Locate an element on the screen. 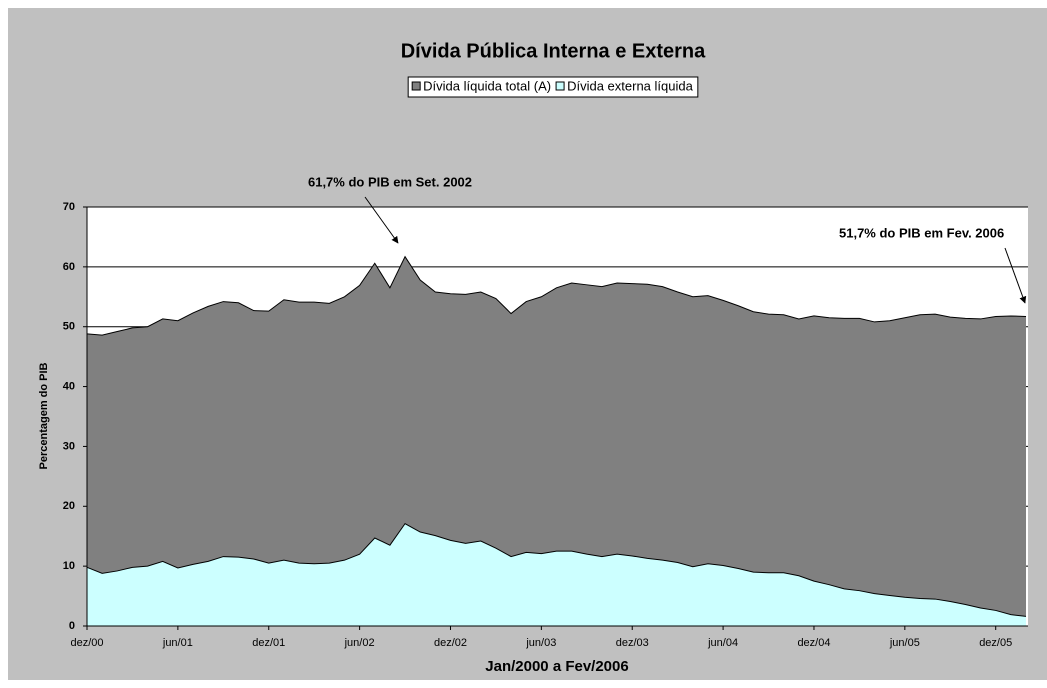 The height and width of the screenshot is (688, 1047). x-tick-label: jun/03 is located at coordinates (540, 643).